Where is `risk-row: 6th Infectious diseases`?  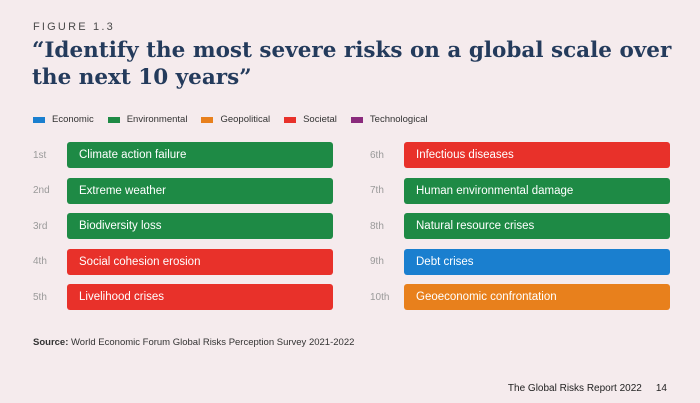 risk-row: 6th Infectious diseases is located at coordinates (520, 155).